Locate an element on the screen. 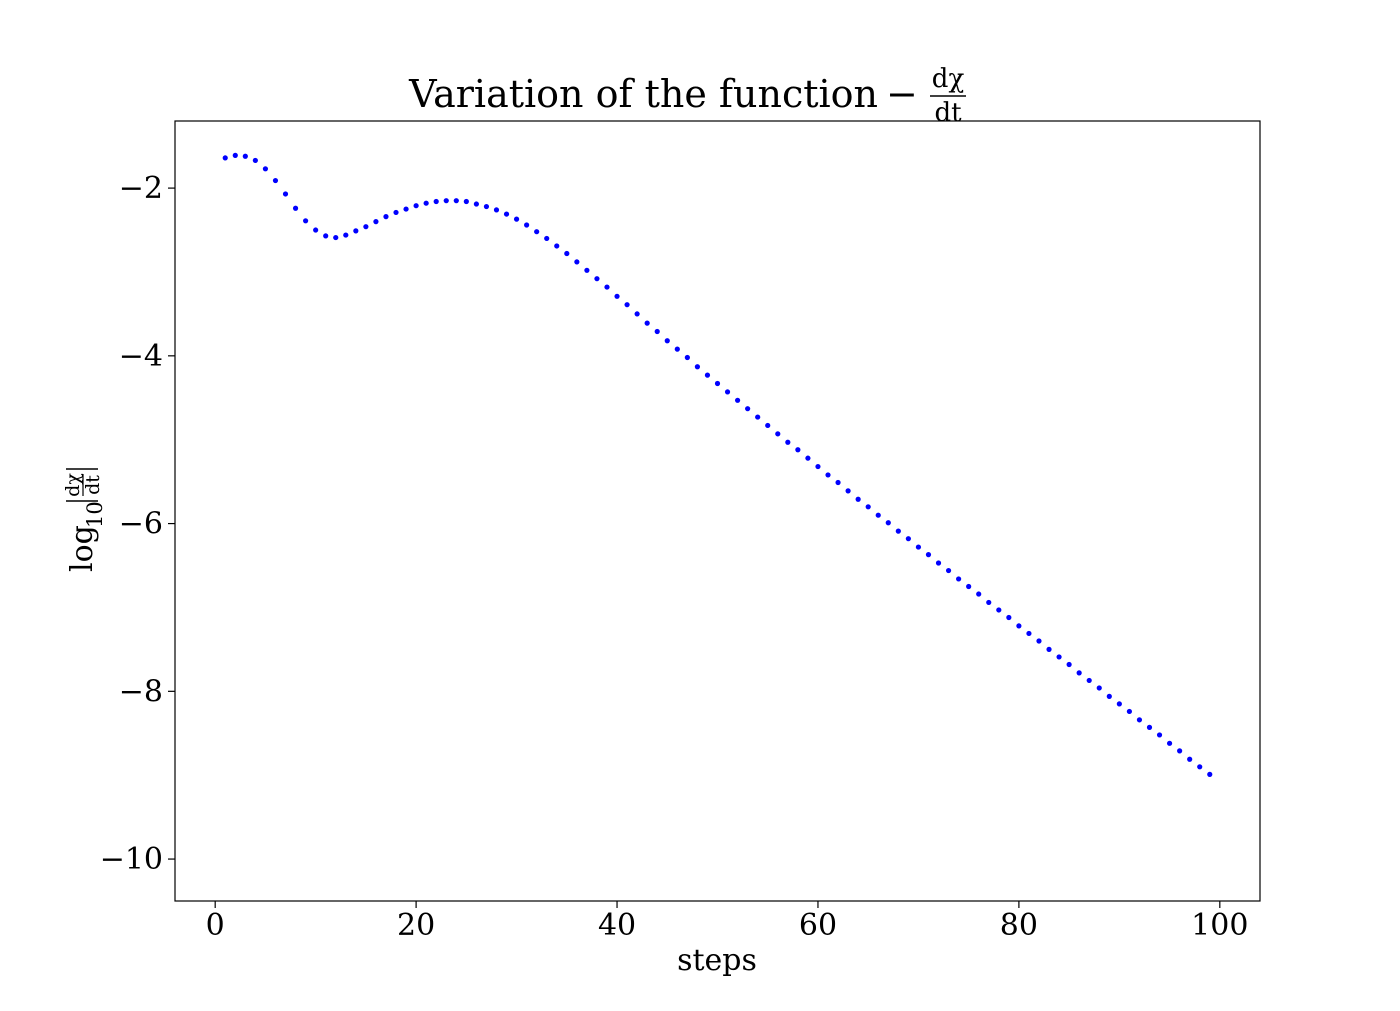 The height and width of the screenshot is (1011, 1400). y-tick-label: −10 is located at coordinates (131, 859).